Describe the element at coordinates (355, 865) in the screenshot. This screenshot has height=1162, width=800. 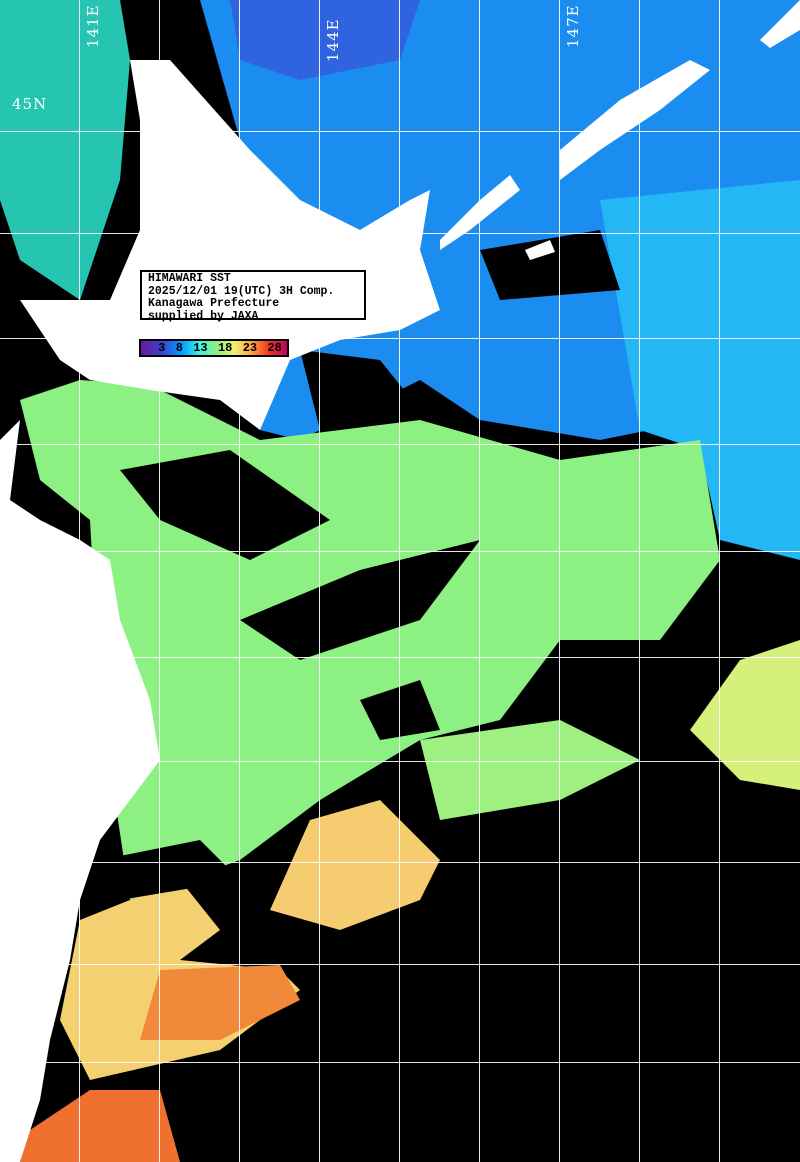
I see `warm-water-region` at that location.